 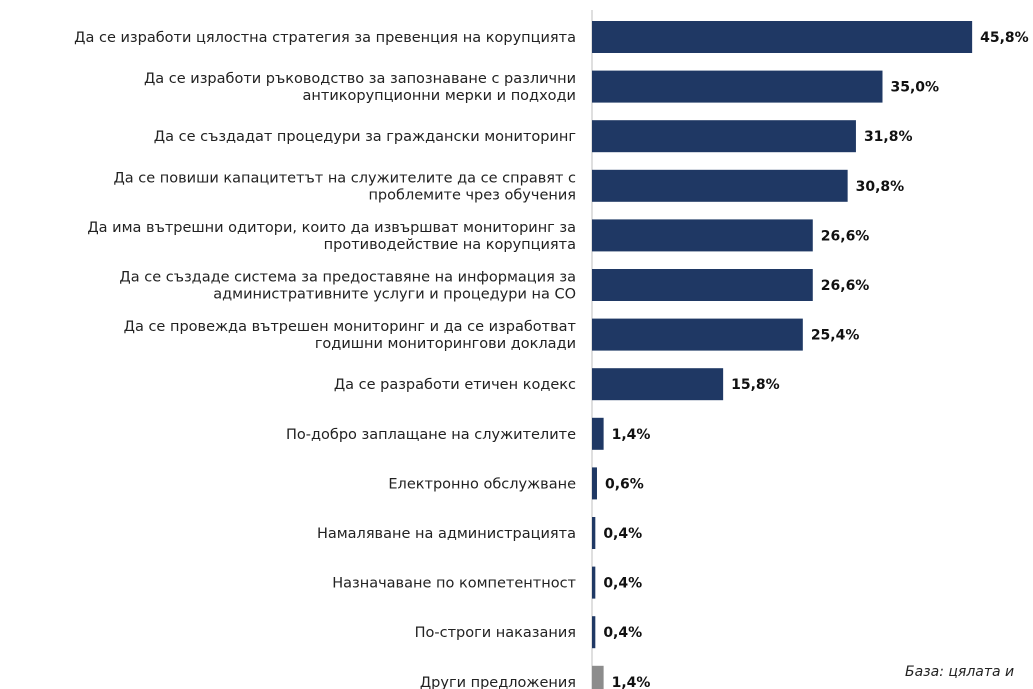 What do you see at coordinates (495, 633) in the screenshot?
I see `category-label: По-строги наказания` at bounding box center [495, 633].